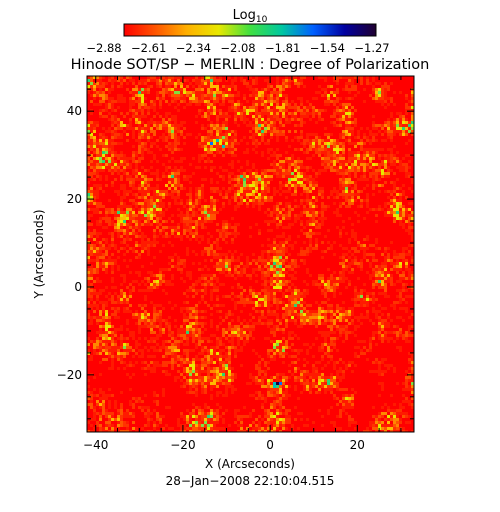 This screenshot has width=500, height=512. I want to click on colorbar-tick-label: −2.88, so click(103, 48).